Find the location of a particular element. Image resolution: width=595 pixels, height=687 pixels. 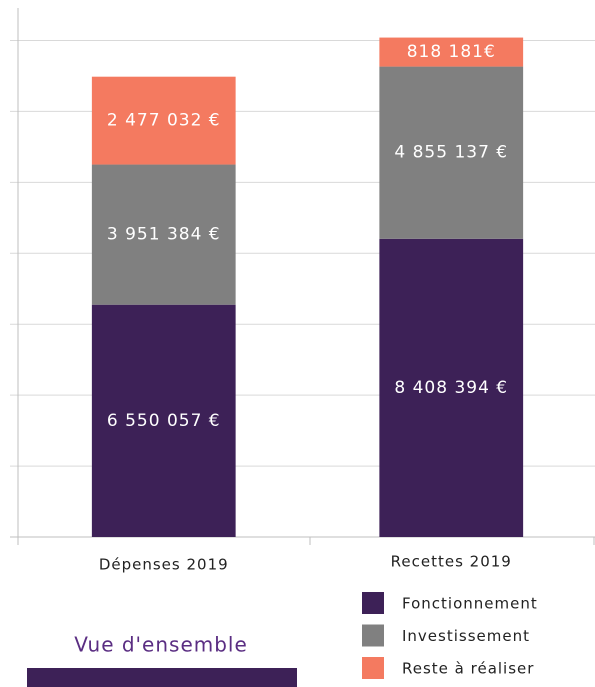

x-tick-label: Dépenses 2019 is located at coordinates (164, 565).